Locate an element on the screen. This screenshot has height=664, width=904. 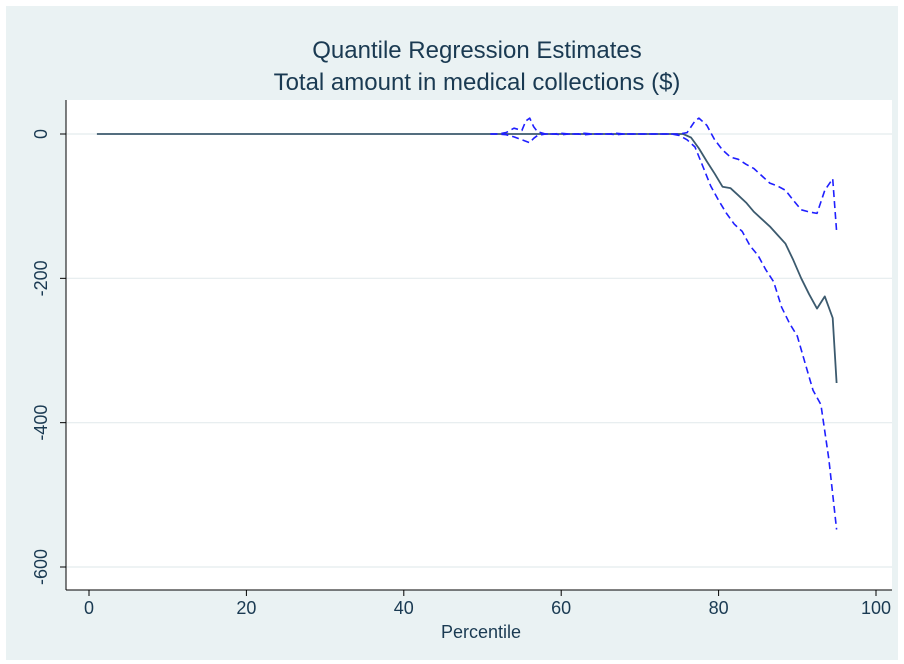
x-tick-label: 0 is located at coordinates (89, 608).